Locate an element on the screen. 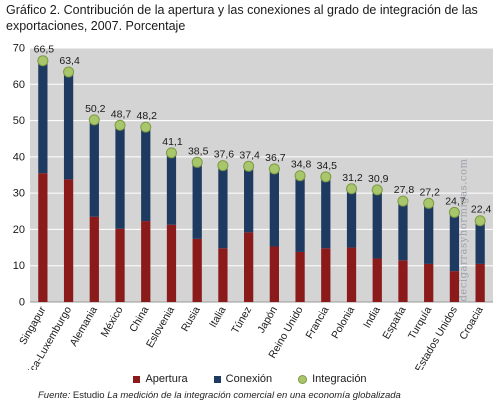  legend-swatch-conexion is located at coordinates (217, 379).